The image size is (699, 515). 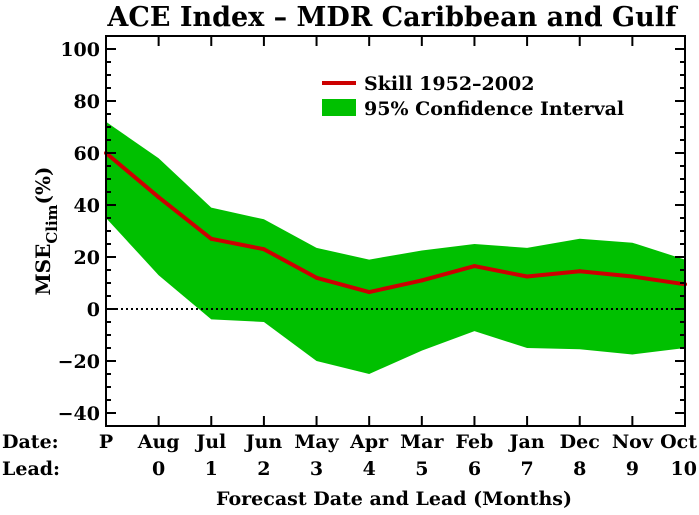 What do you see at coordinates (158, 442) in the screenshot?
I see `x-tick-label: Aug` at bounding box center [158, 442].